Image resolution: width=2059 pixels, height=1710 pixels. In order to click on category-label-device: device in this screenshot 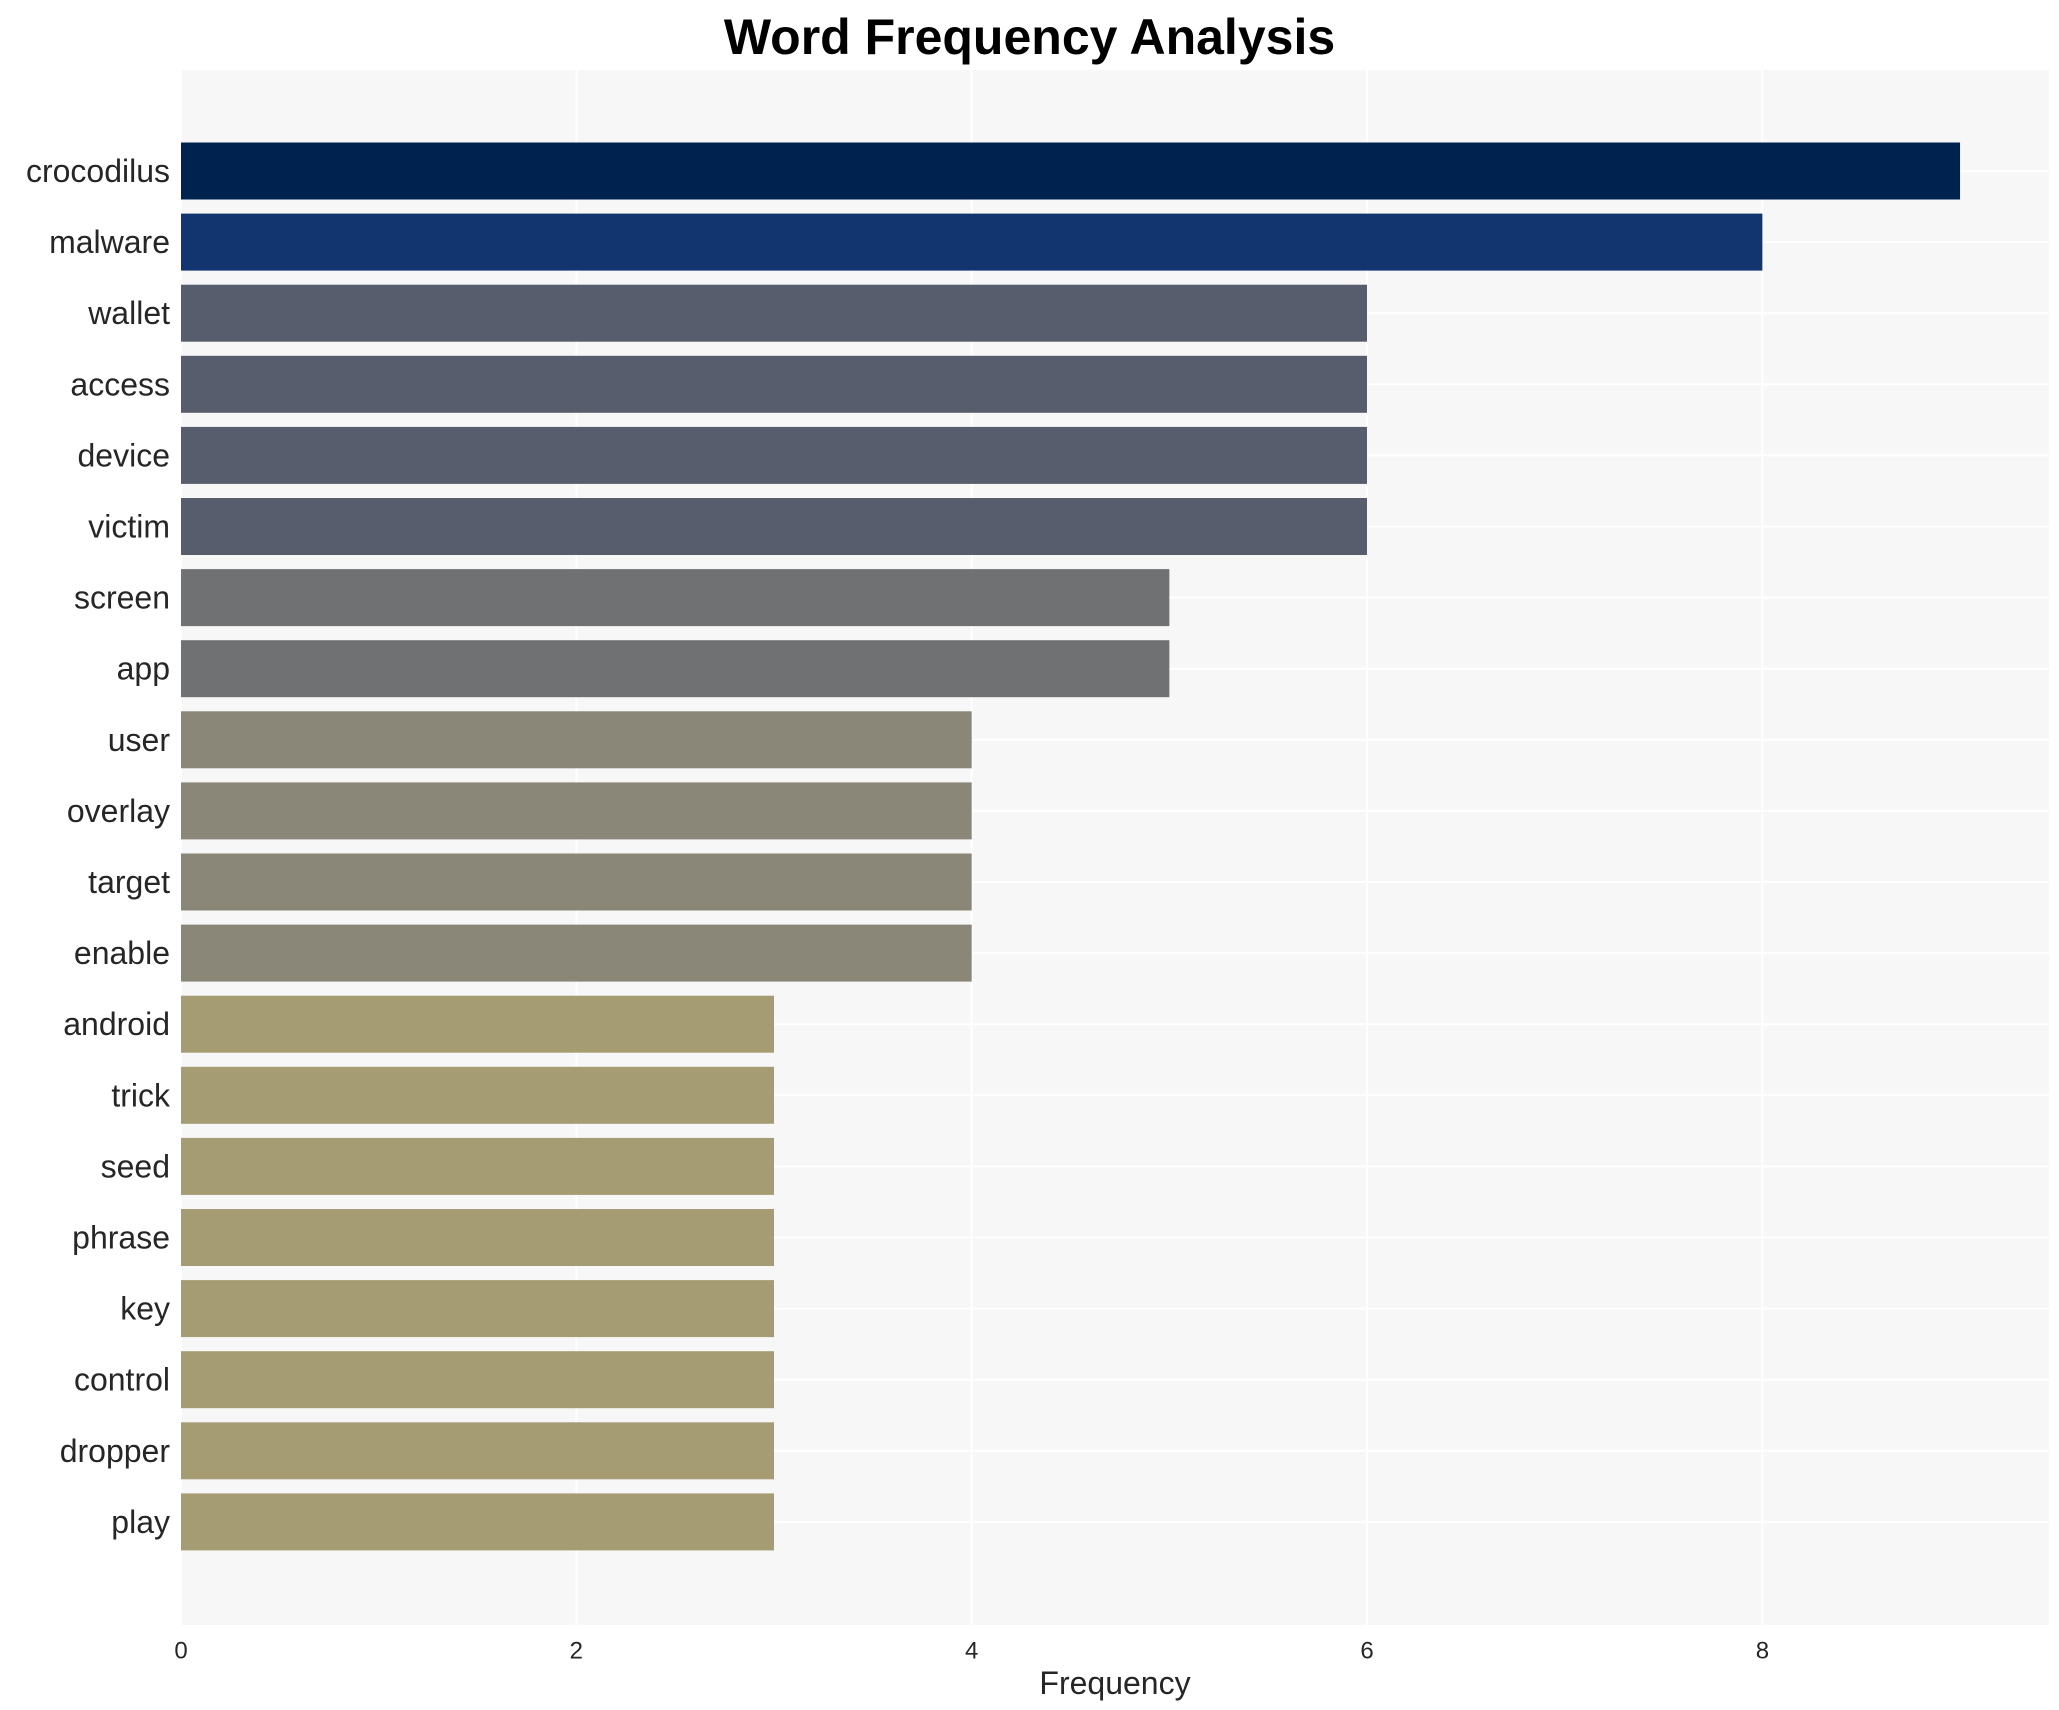, I will do `click(124, 455)`.